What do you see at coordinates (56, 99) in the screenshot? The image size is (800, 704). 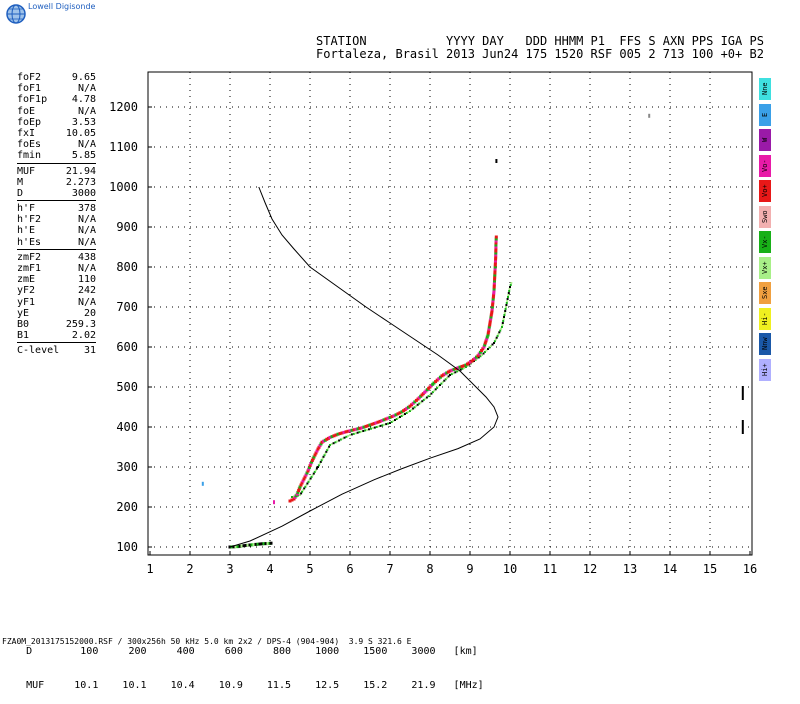 I see `param-row: foF1p 4.78` at bounding box center [56, 99].